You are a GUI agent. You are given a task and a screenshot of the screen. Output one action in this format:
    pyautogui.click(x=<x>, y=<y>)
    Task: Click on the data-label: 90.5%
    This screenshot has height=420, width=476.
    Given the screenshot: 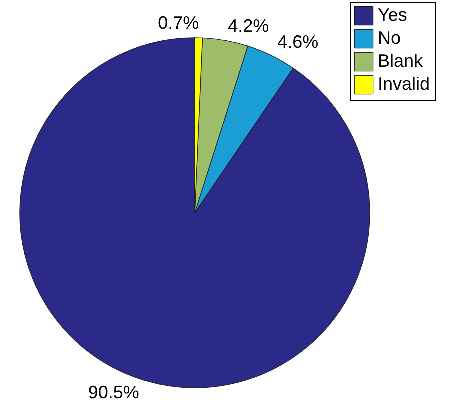 What is the action you would take?
    pyautogui.click(x=114, y=392)
    